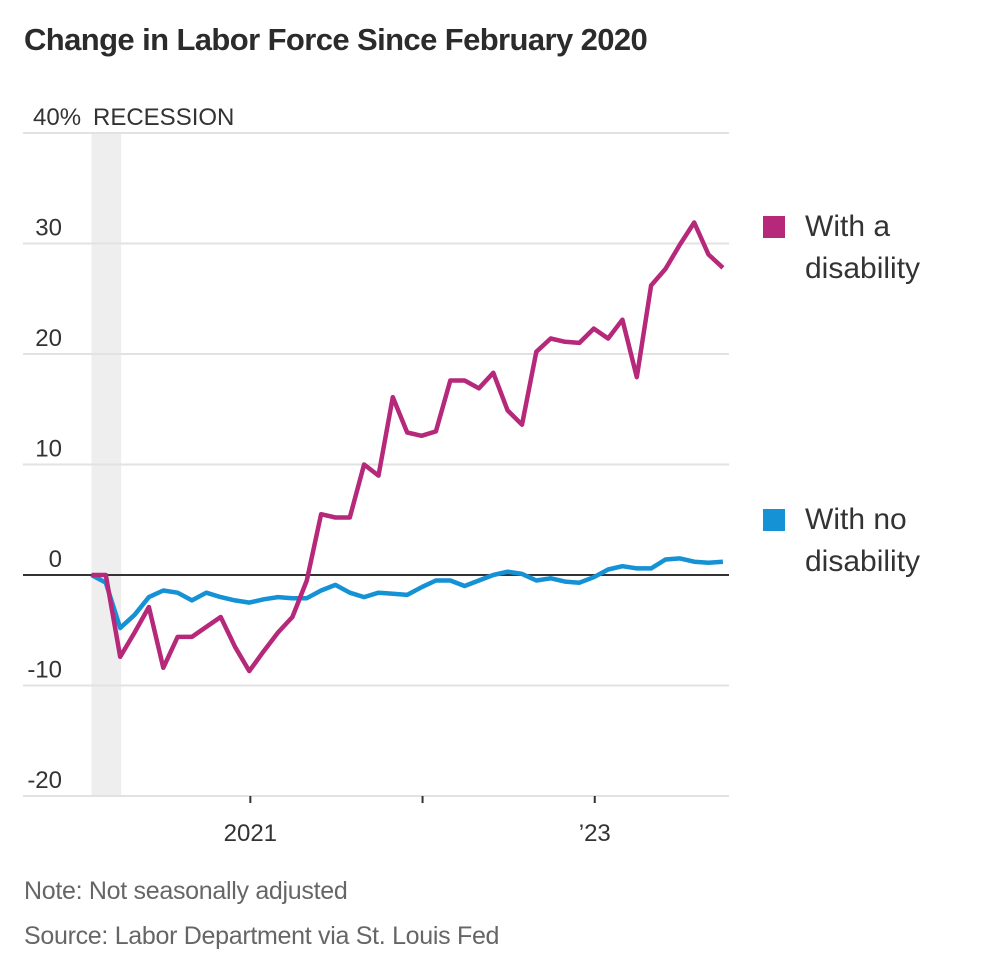 The image size is (1000, 971). Describe the element at coordinates (44, 780) in the screenshot. I see `y-tick-label: -20` at that location.